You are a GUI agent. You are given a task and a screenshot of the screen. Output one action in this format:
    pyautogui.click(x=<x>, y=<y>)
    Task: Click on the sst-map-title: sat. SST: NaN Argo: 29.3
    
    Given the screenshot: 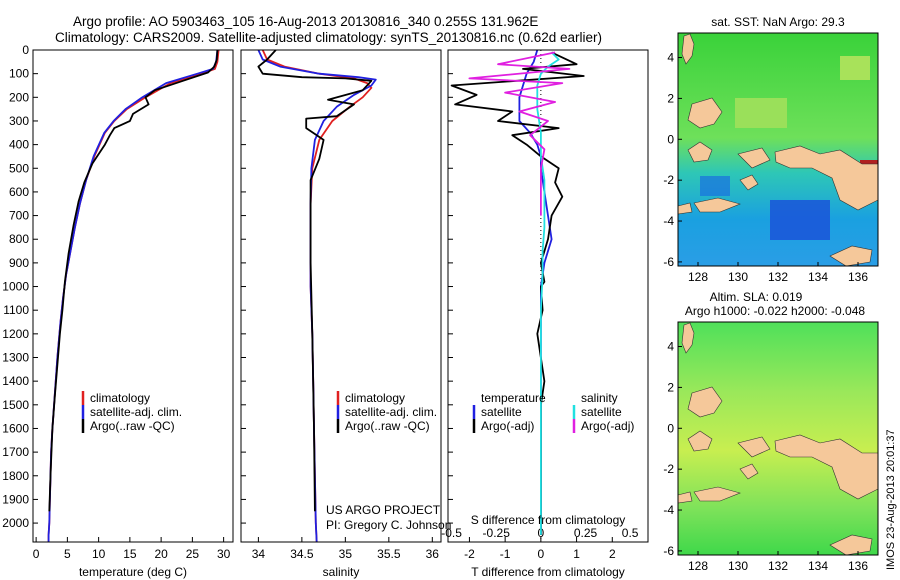 What is the action you would take?
    pyautogui.click(x=778, y=22)
    